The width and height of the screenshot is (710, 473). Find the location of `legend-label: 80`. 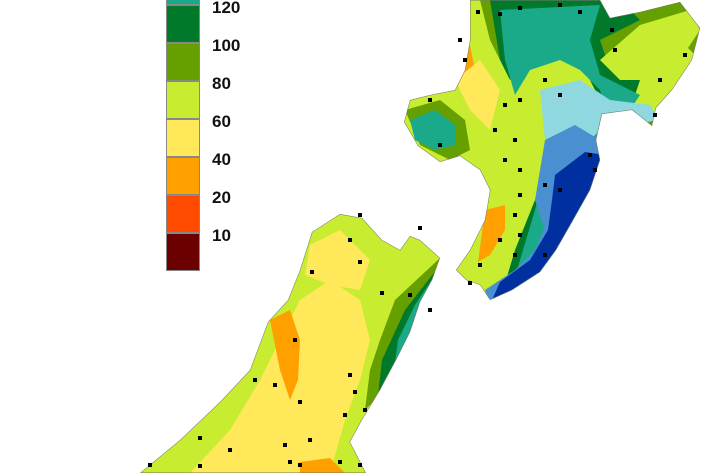

legend-label: 80 is located at coordinates (221, 83).